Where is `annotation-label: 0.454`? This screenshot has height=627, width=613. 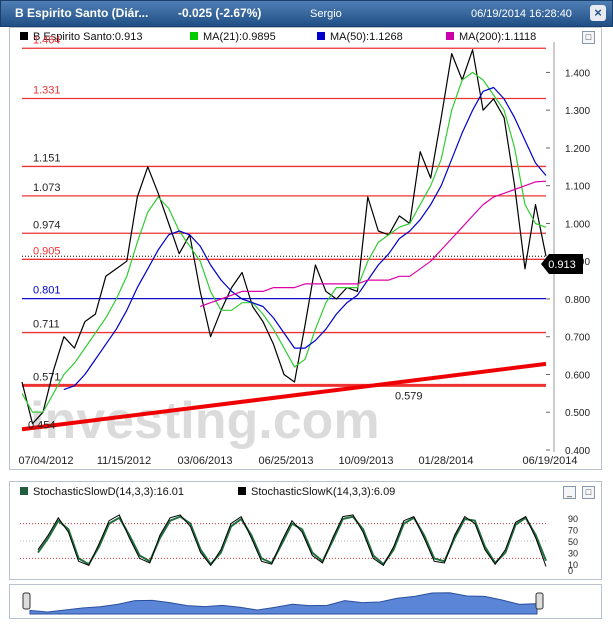
annotation-label: 0.454 is located at coordinates (42, 426).